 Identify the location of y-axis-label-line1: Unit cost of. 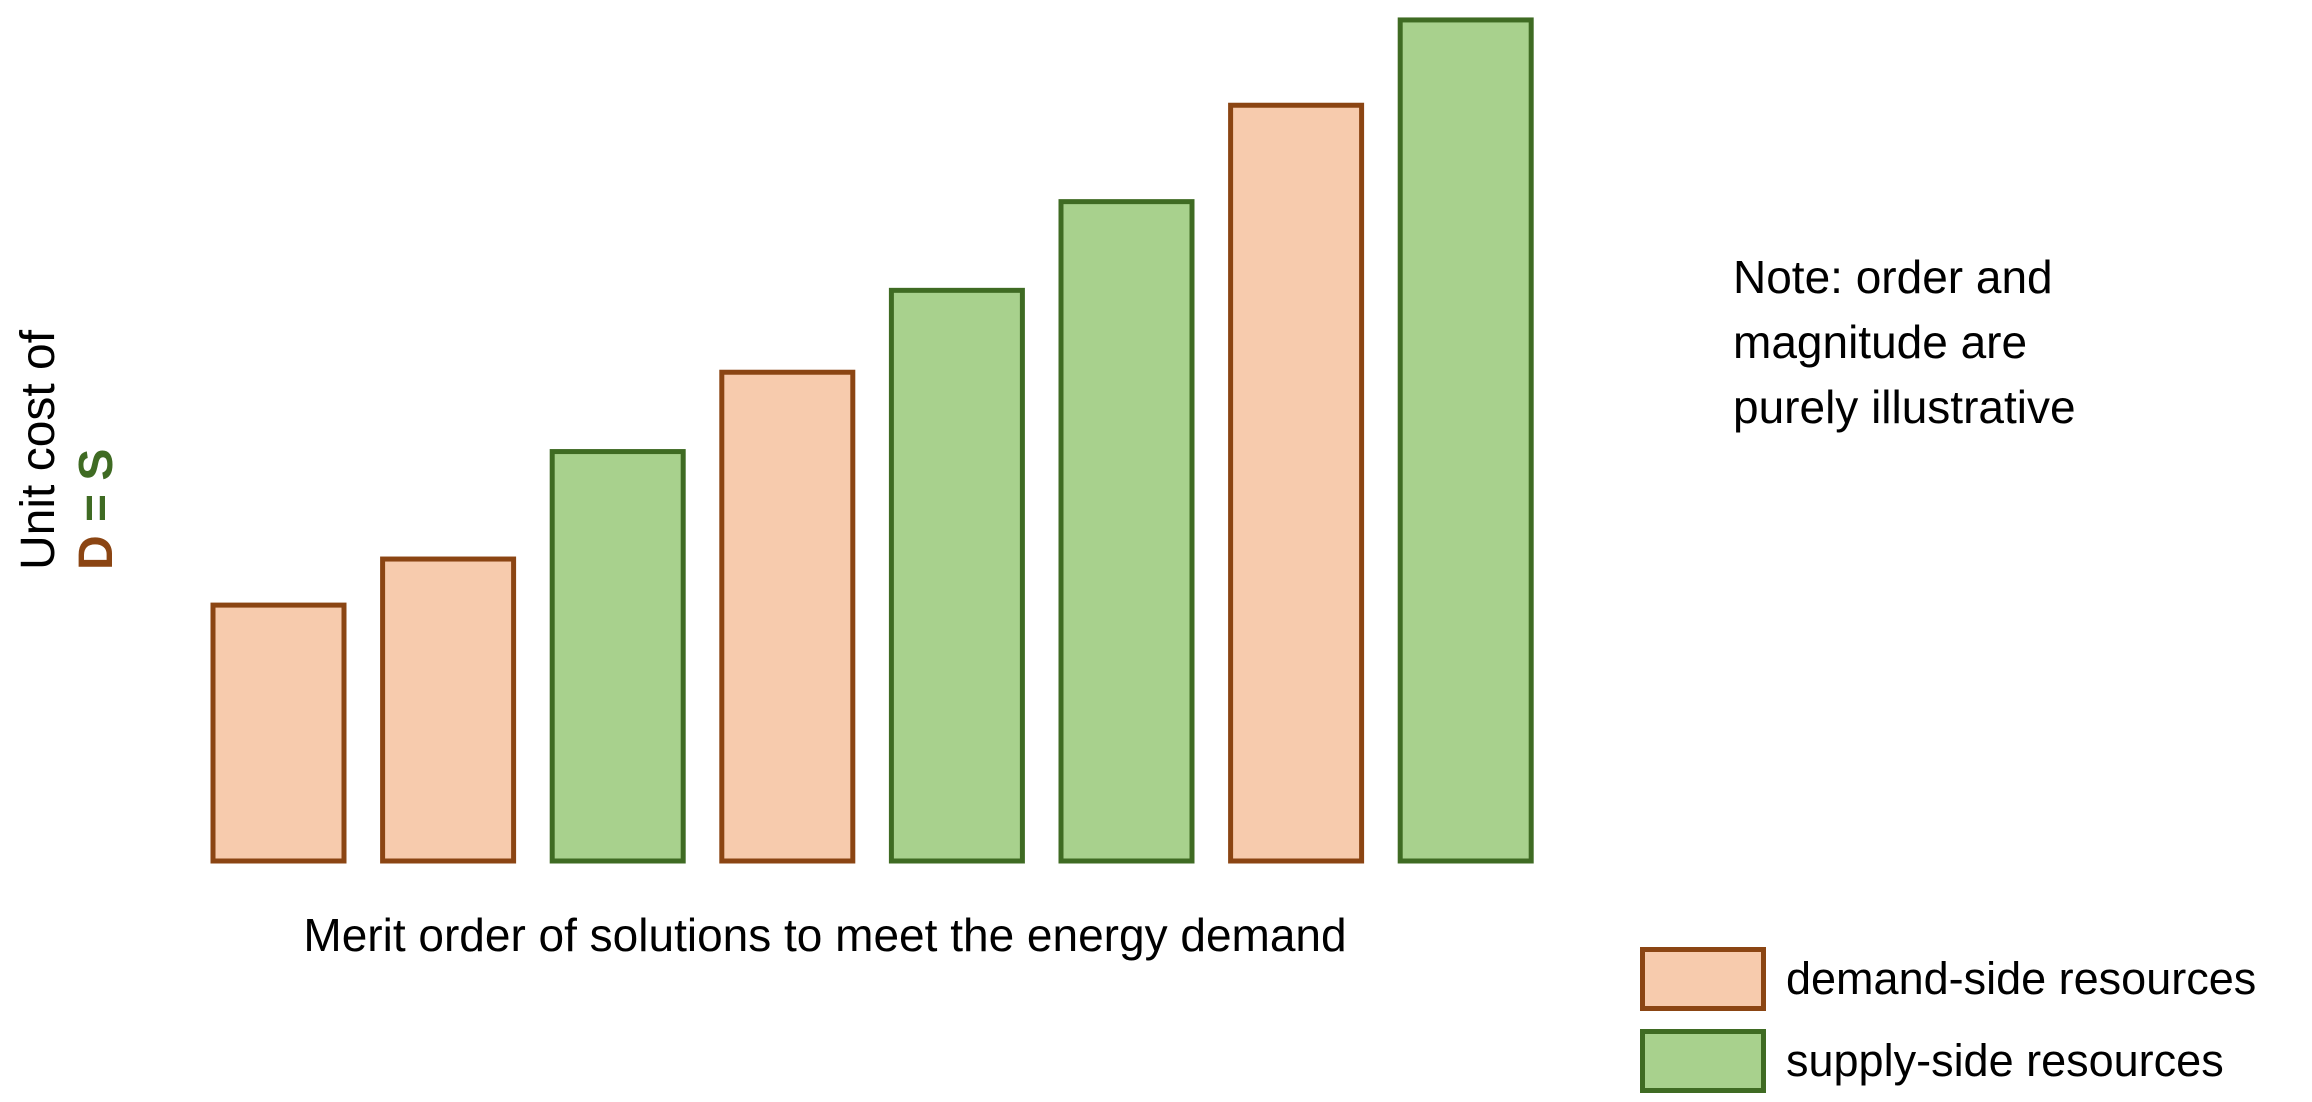
(38, 449).